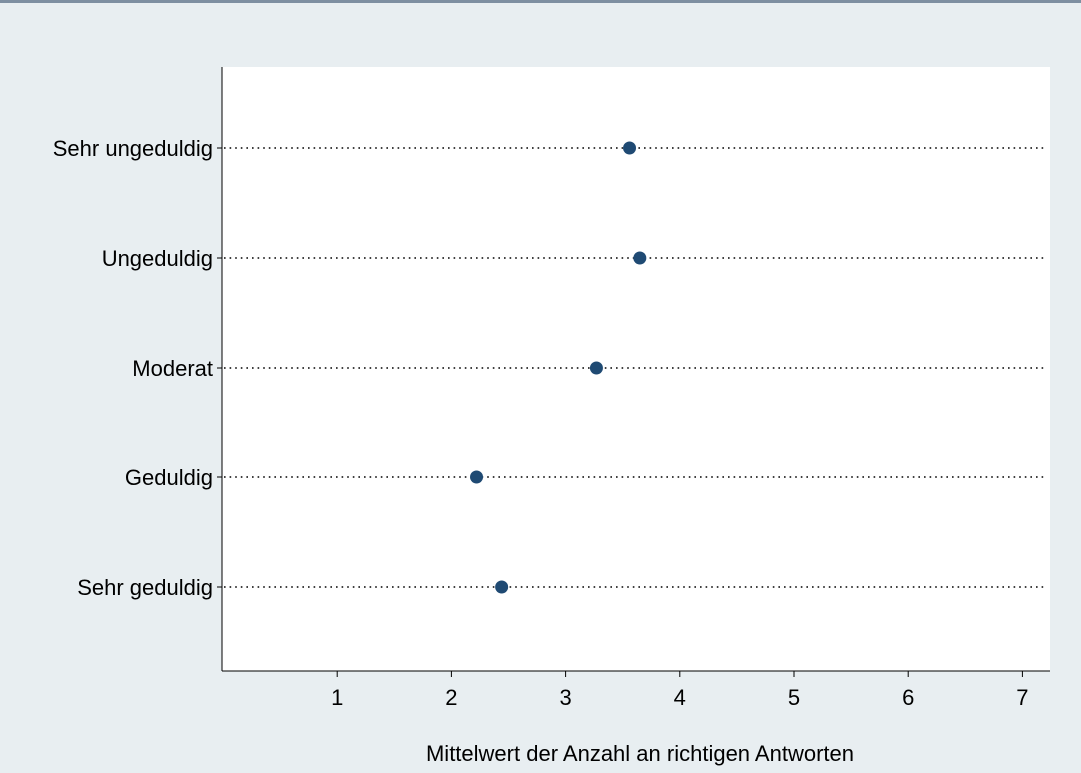 Image resolution: width=1081 pixels, height=773 pixels. What do you see at coordinates (145, 587) in the screenshot?
I see `category-label: Sehr geduldig` at bounding box center [145, 587].